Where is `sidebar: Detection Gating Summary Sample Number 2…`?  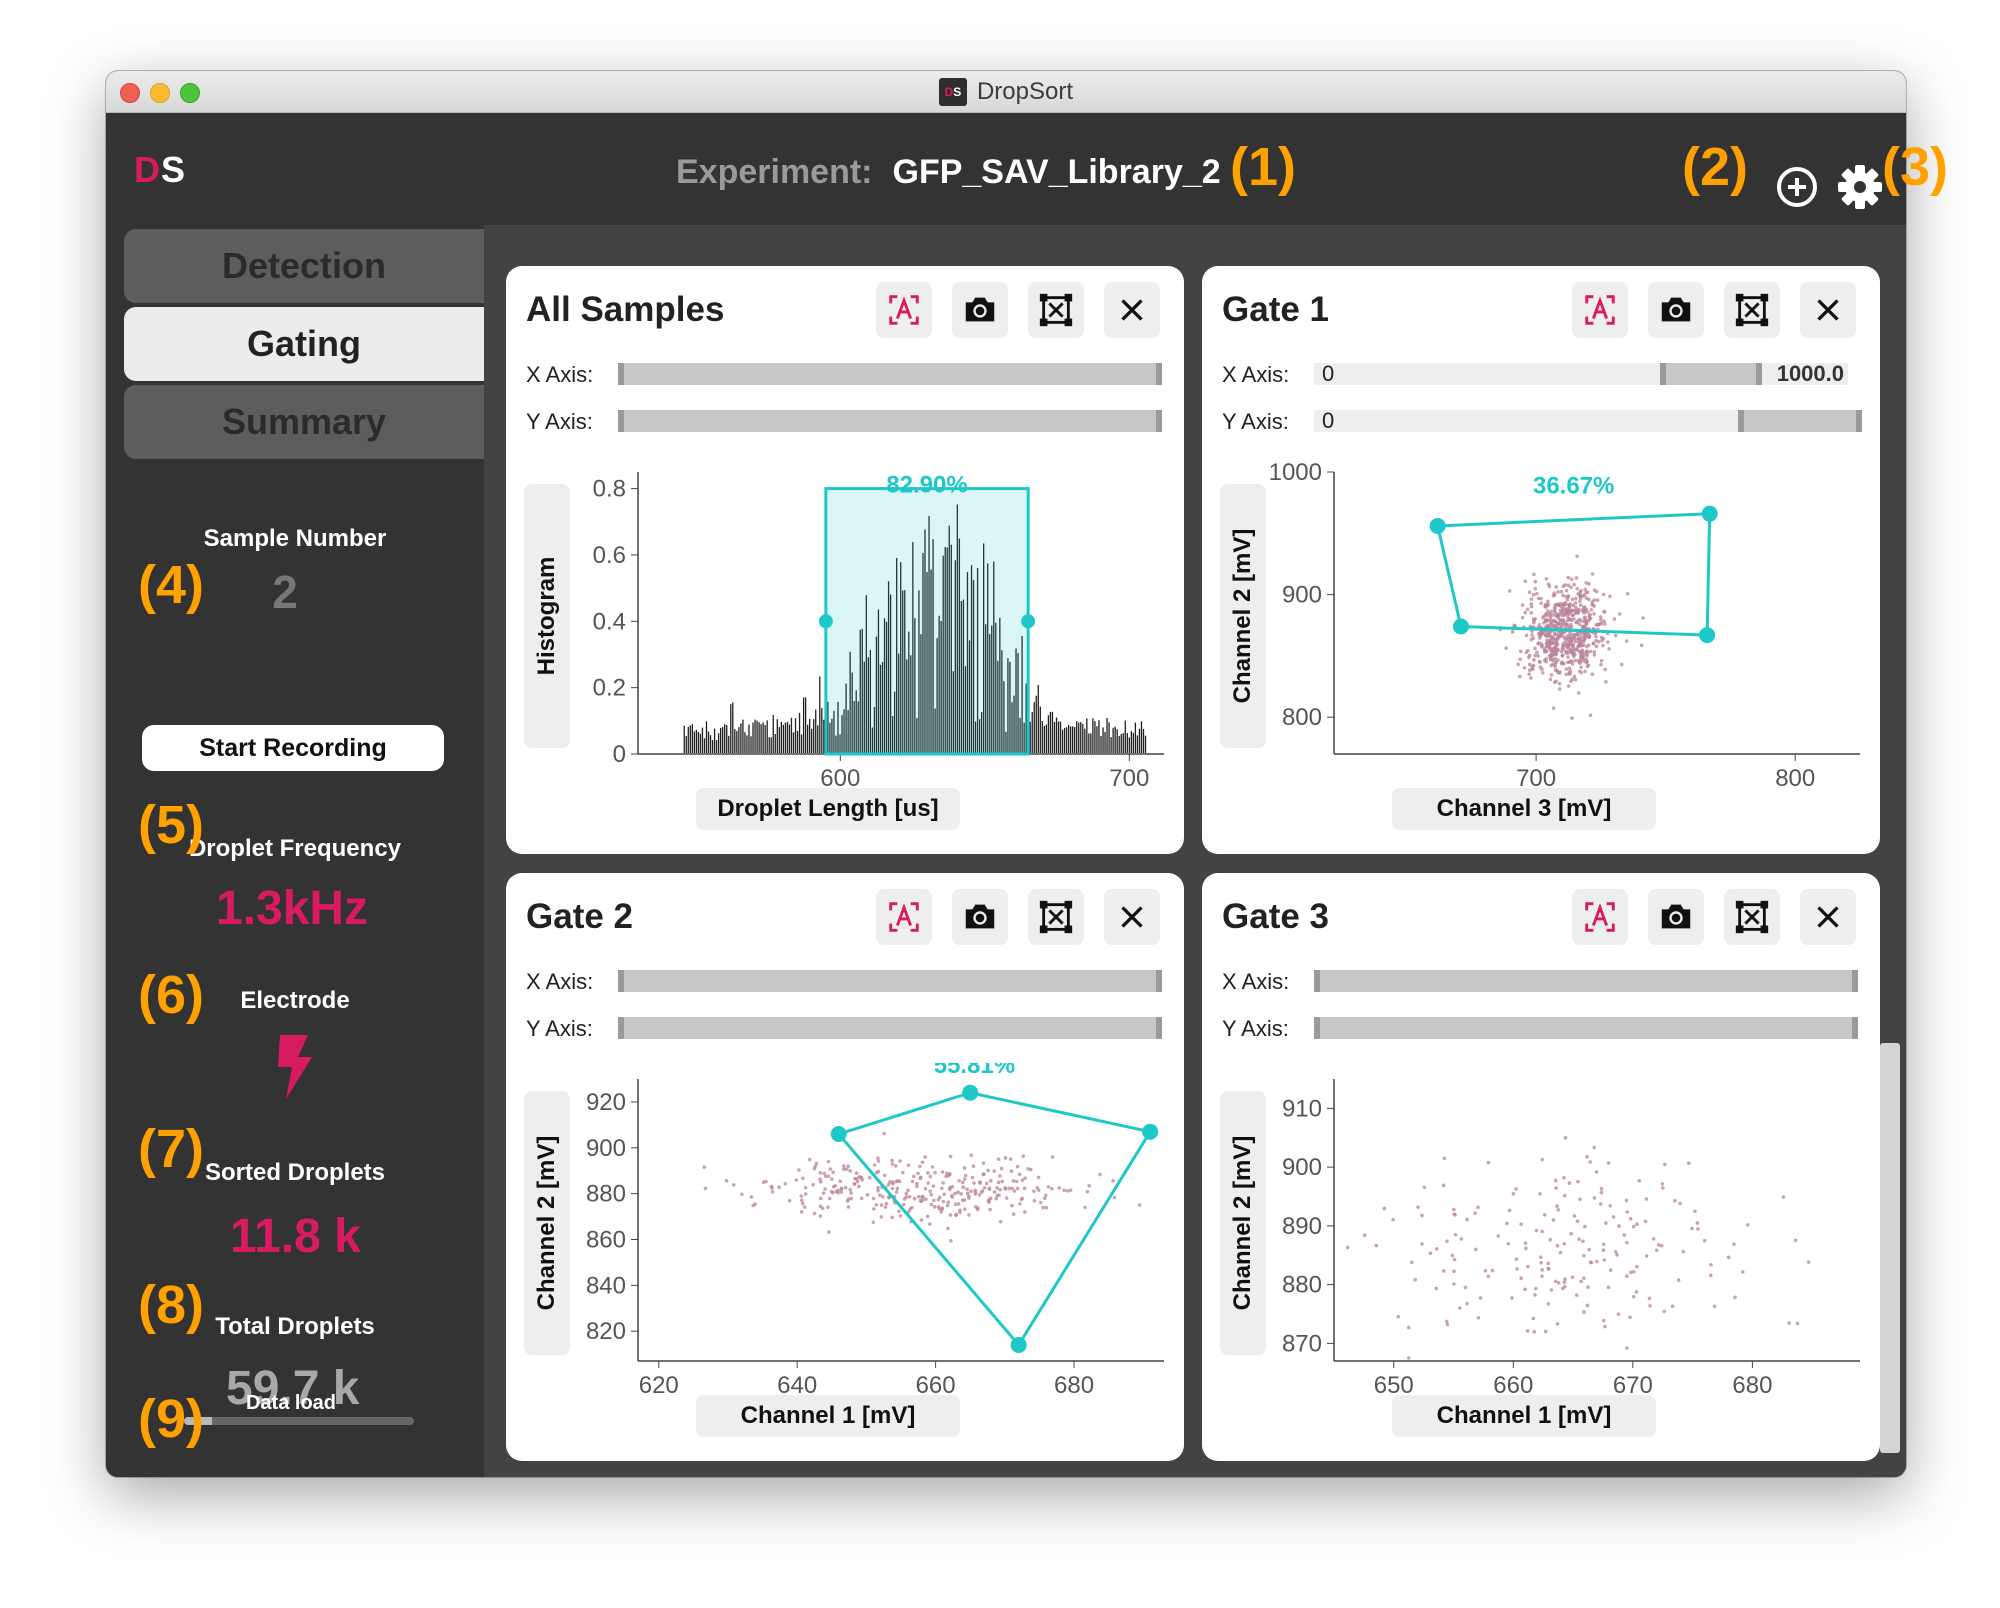
sidebar: Detection Gating Summary Sample Number 2… is located at coordinates (295, 851).